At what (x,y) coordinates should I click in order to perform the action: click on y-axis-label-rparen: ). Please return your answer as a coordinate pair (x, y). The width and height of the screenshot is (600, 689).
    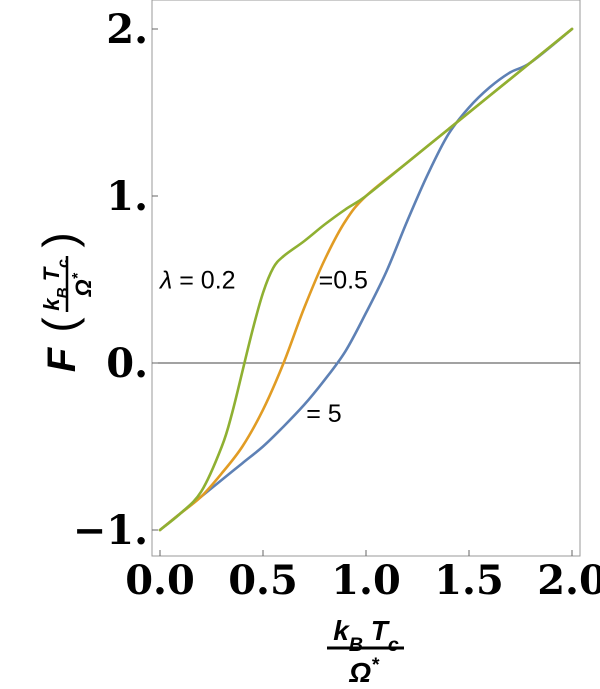
    Looking at the image, I should click on (59, 239).